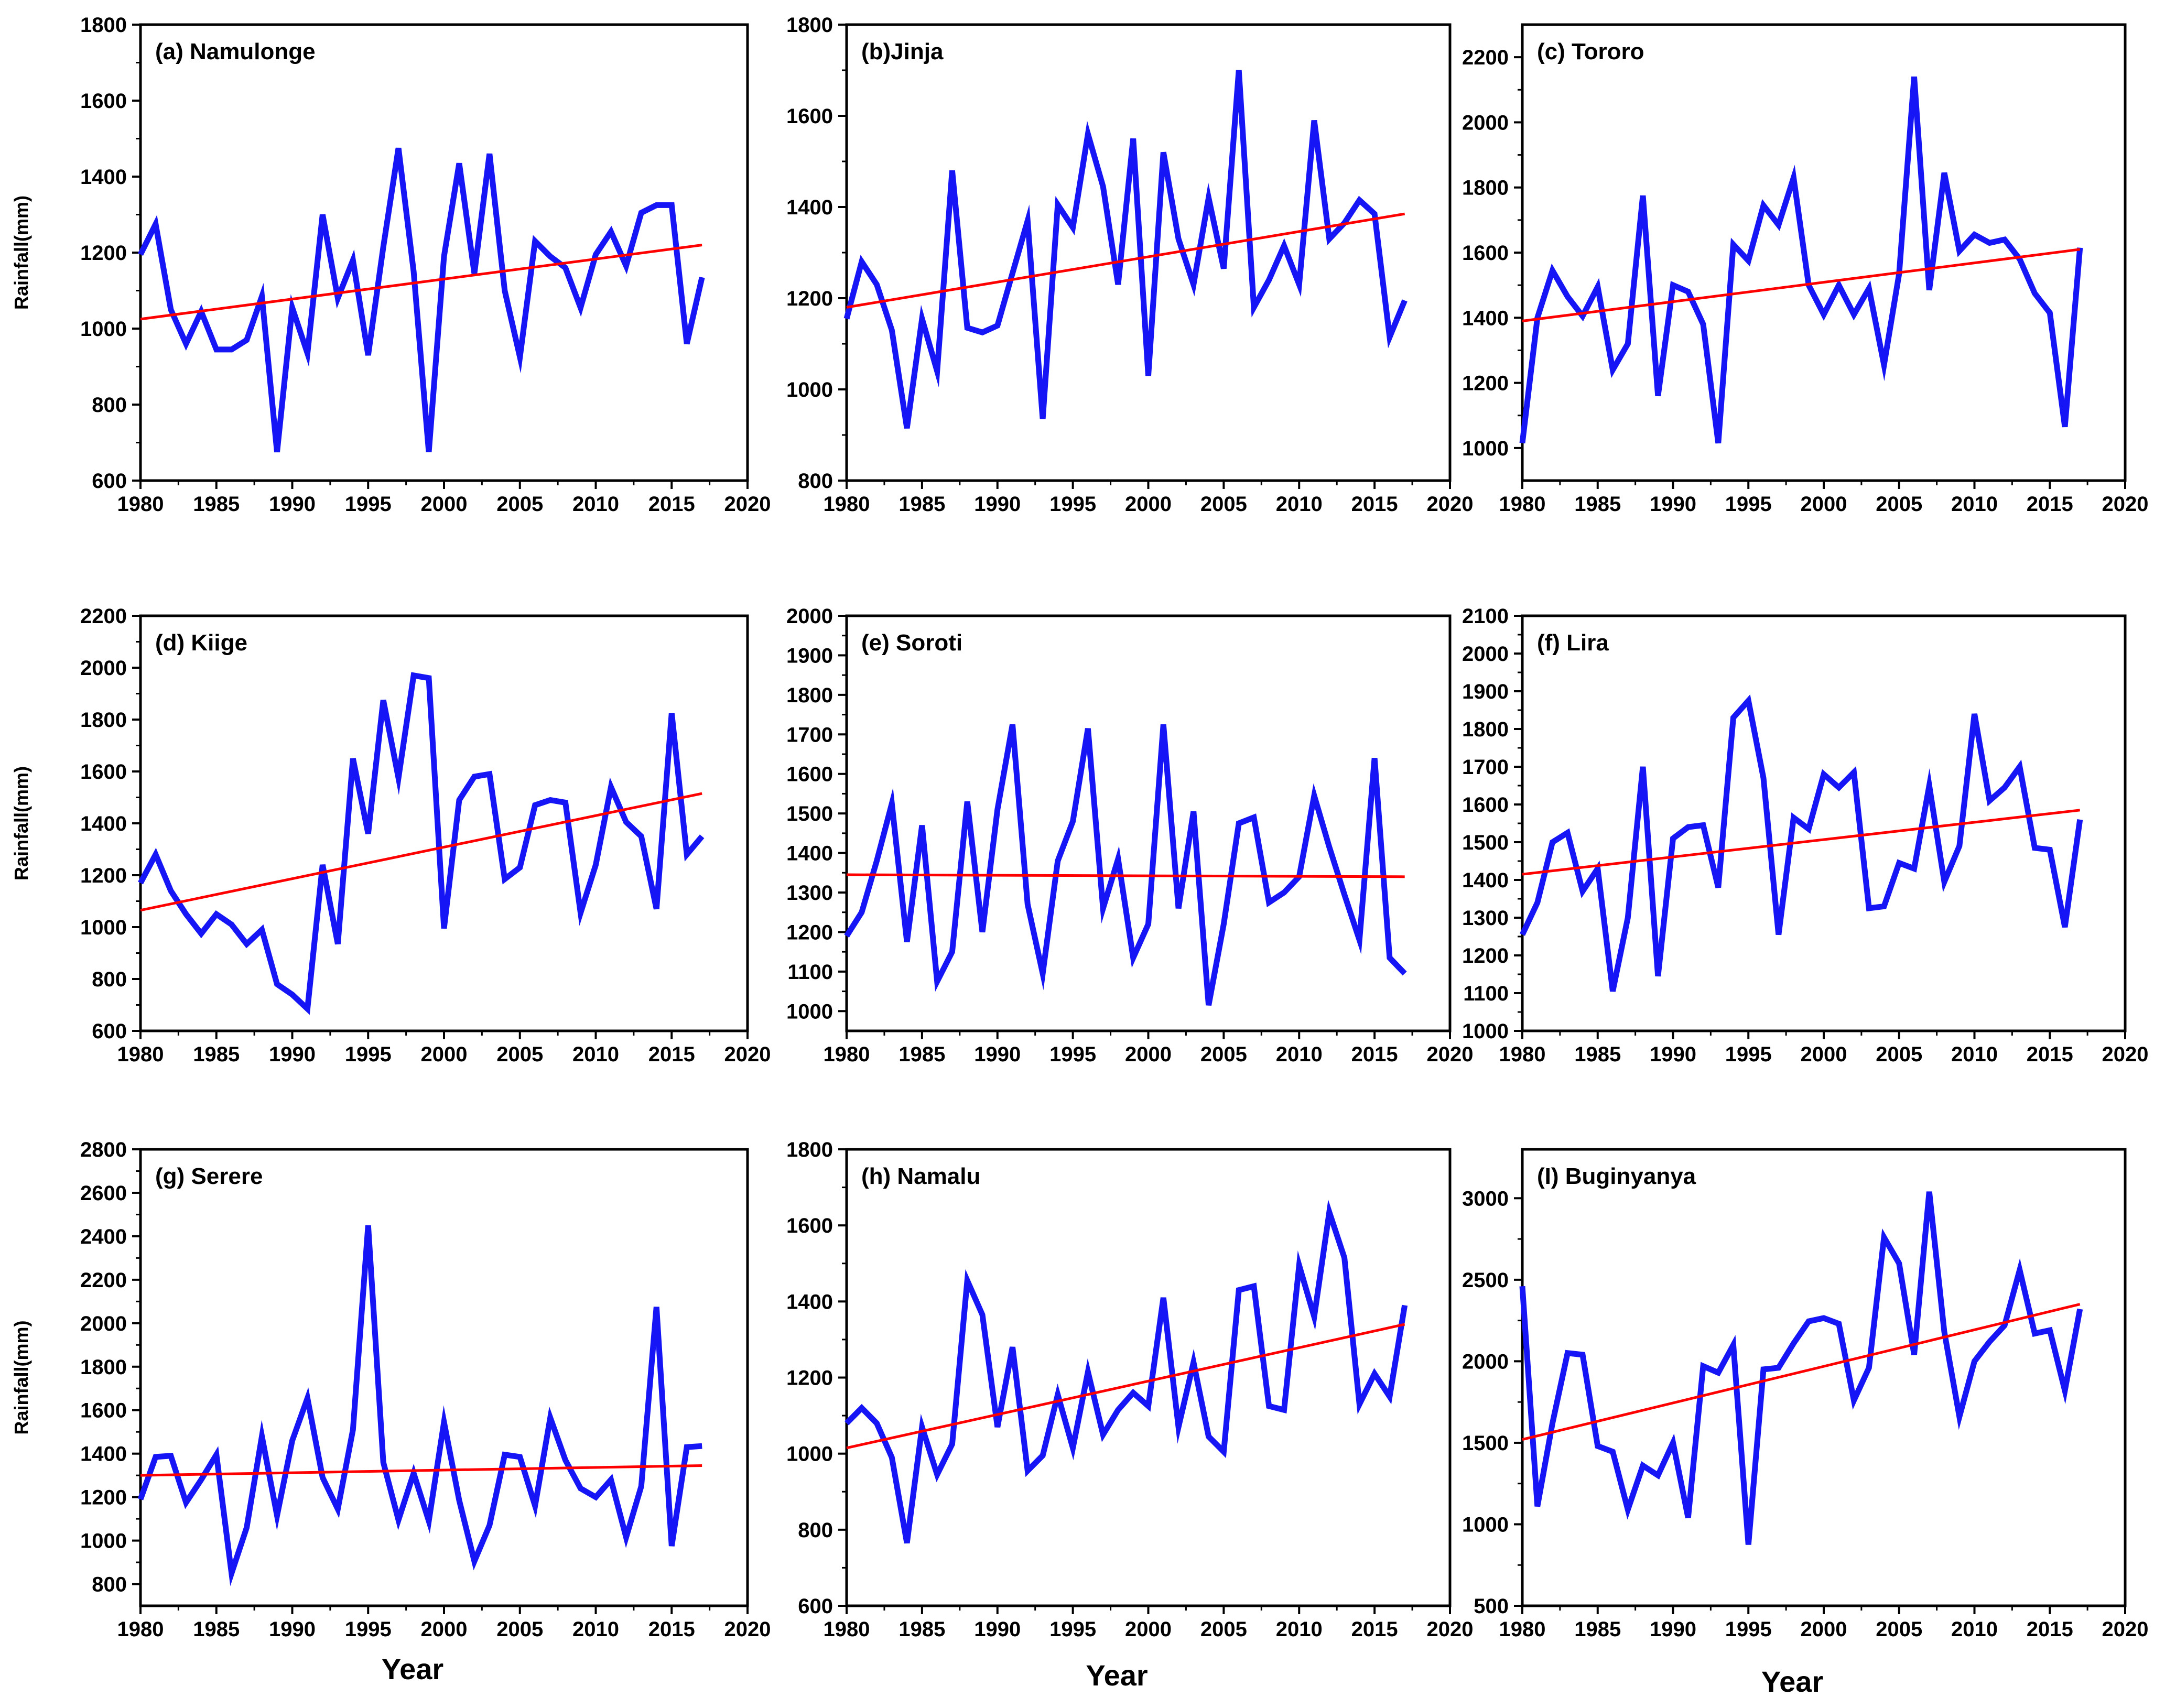 The width and height of the screenshot is (2165, 1708). What do you see at coordinates (103, 1236) in the screenshot?
I see `y-tick-label: 2400` at bounding box center [103, 1236].